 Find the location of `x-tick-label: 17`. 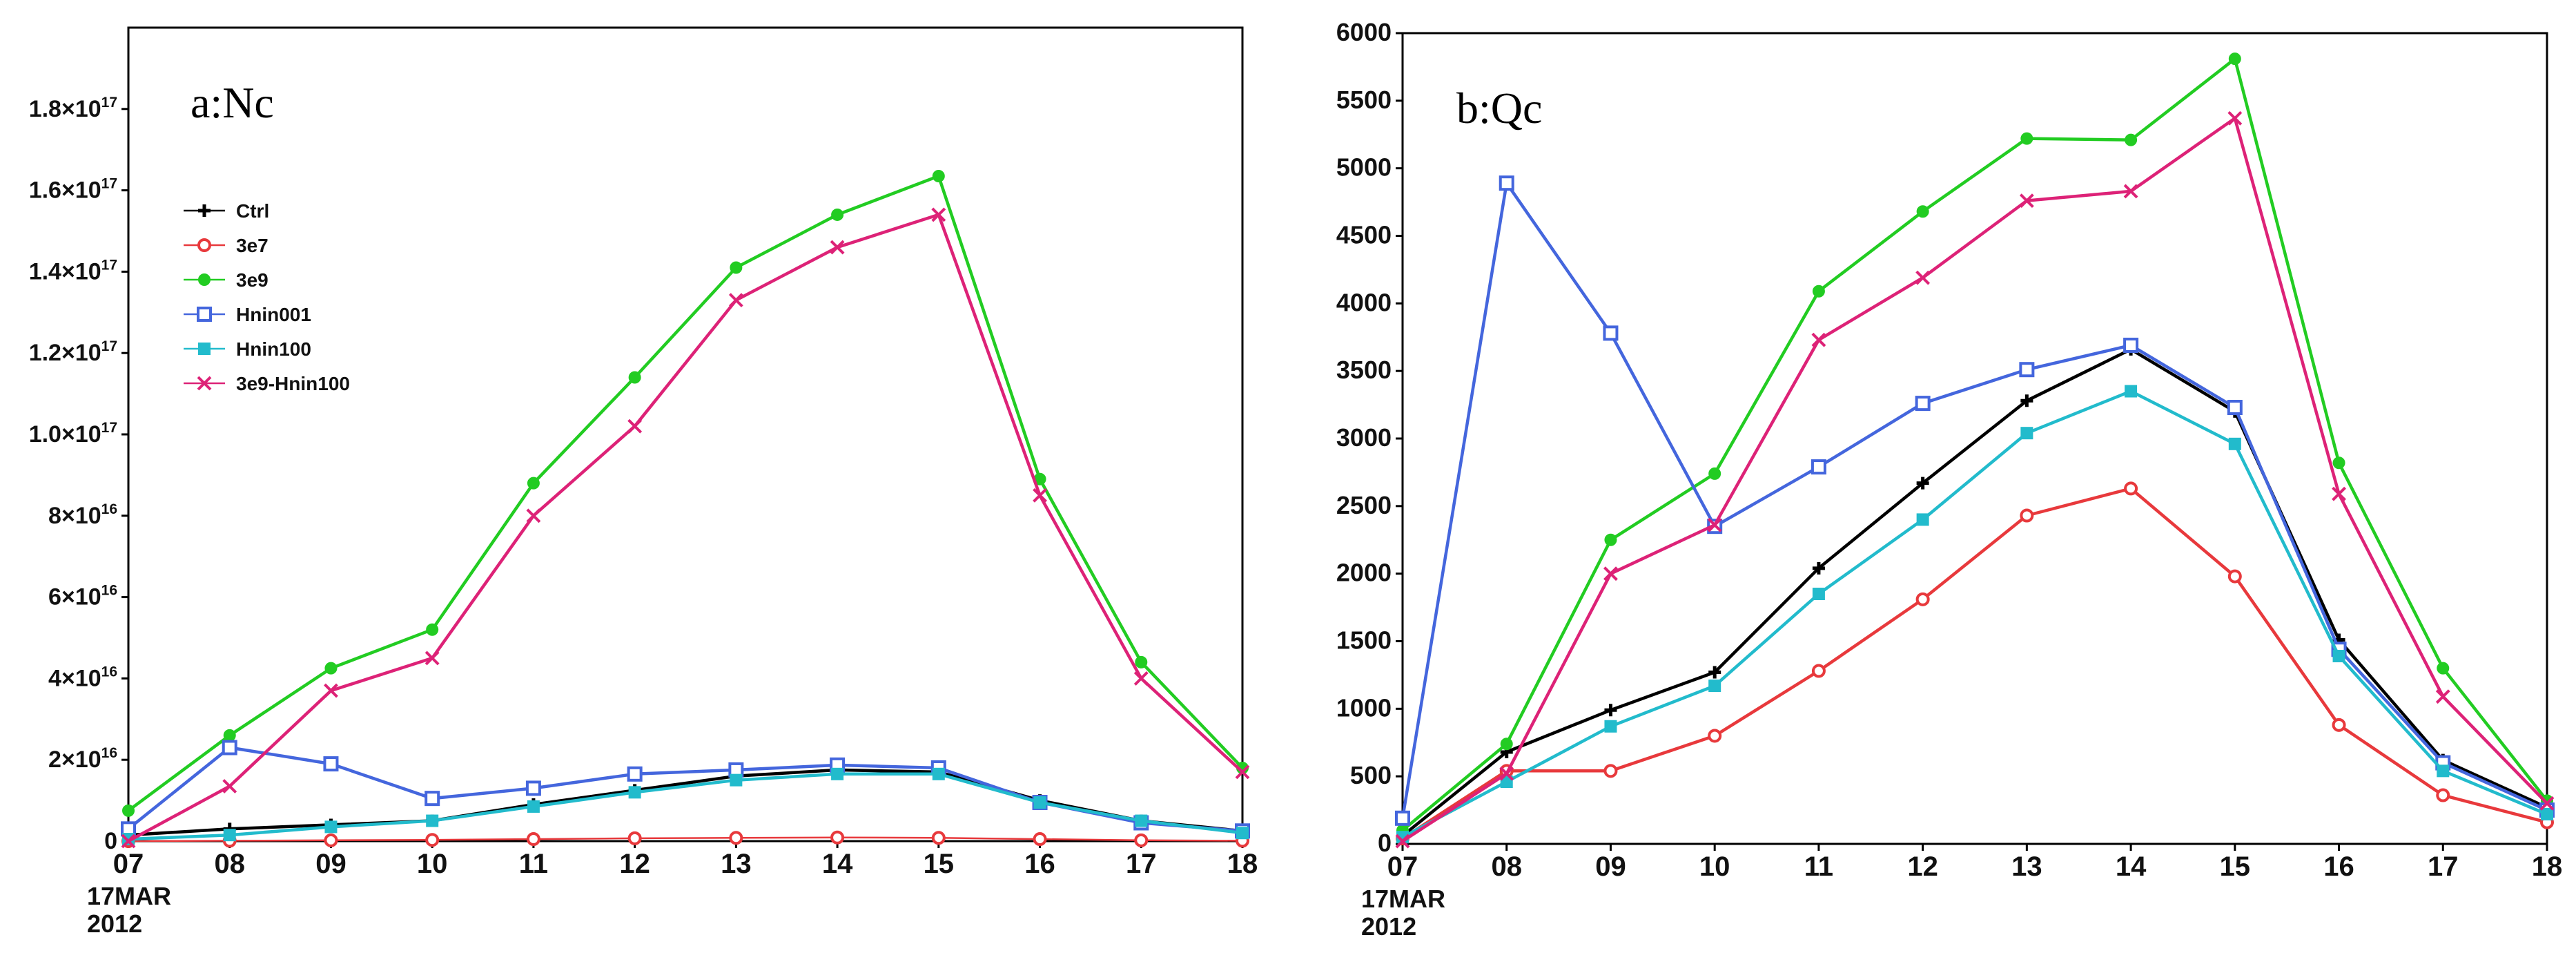

x-tick-label: 17 is located at coordinates (2443, 867).